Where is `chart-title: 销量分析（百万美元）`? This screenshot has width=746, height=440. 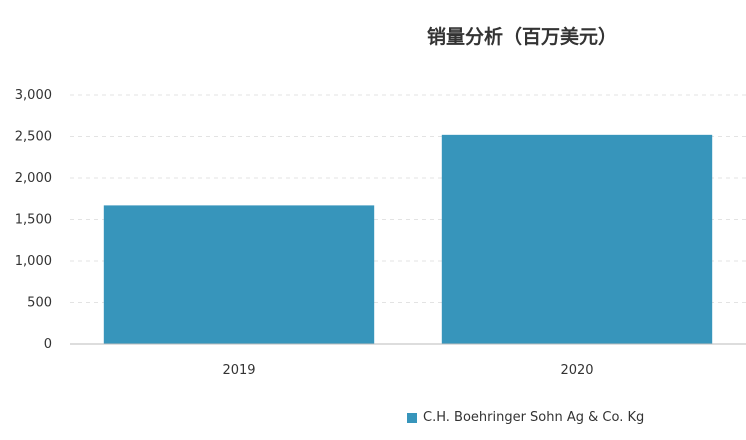
chart-title: 销量分析（百万美元） is located at coordinates (522, 37).